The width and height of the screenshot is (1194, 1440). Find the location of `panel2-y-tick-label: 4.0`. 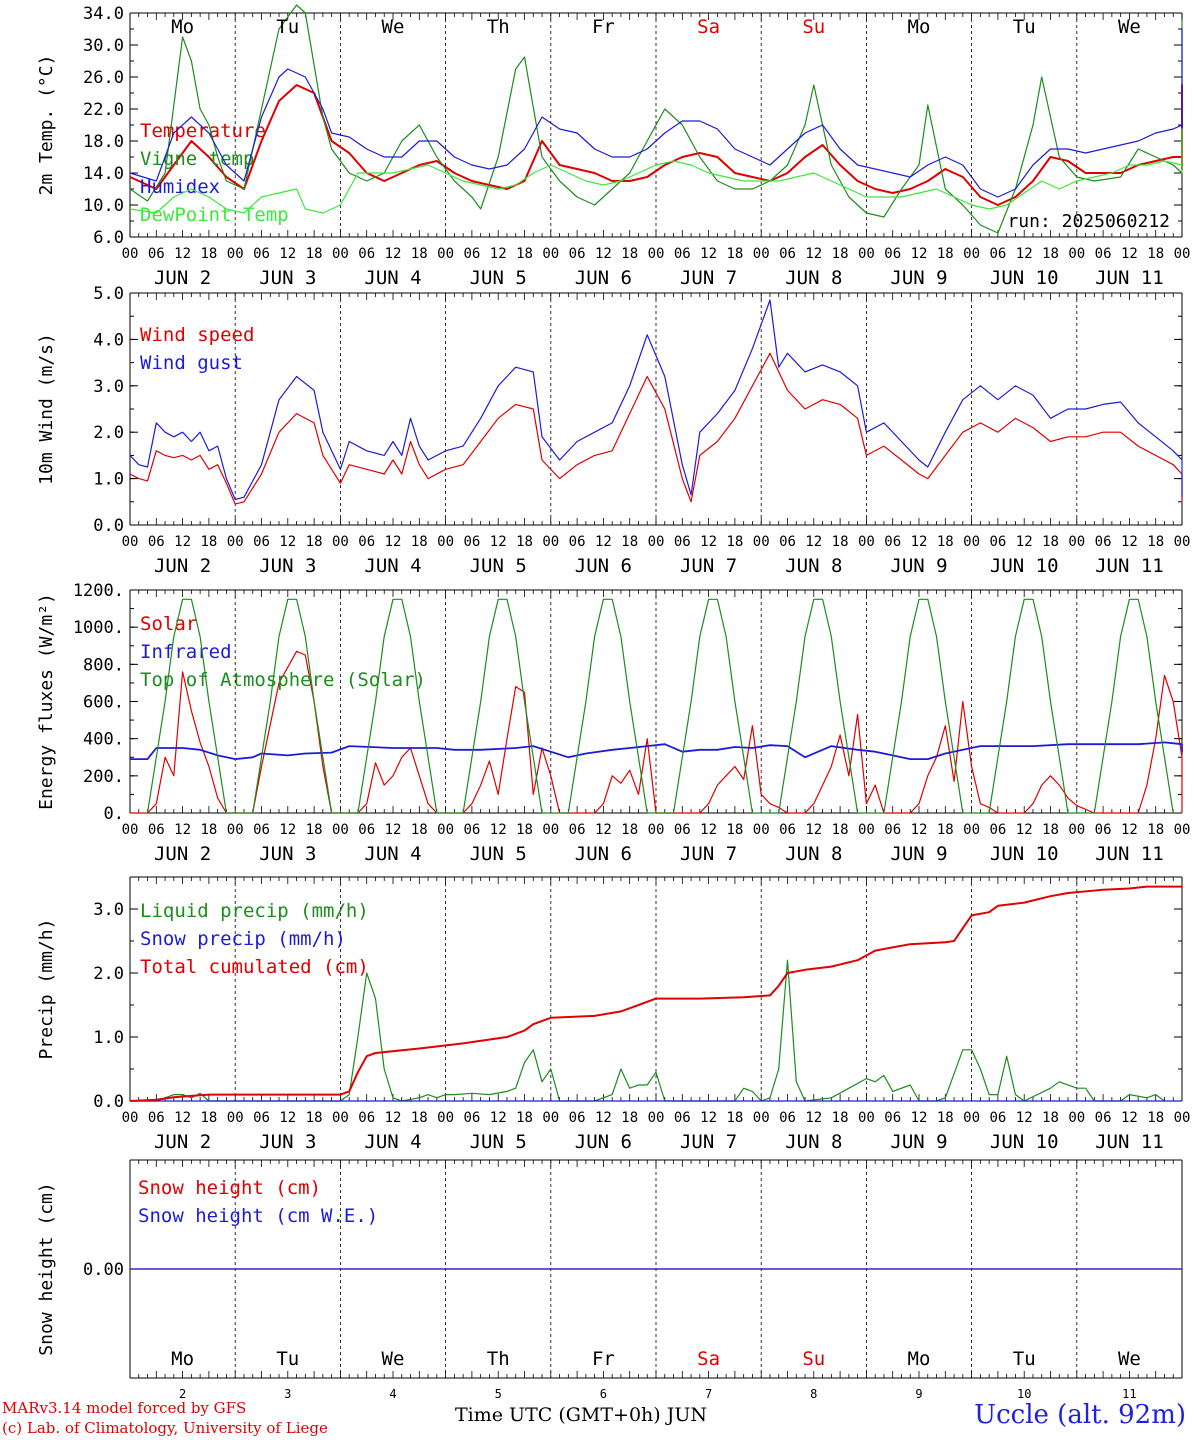

panel2-y-tick-label: 4.0 is located at coordinates (108, 340).